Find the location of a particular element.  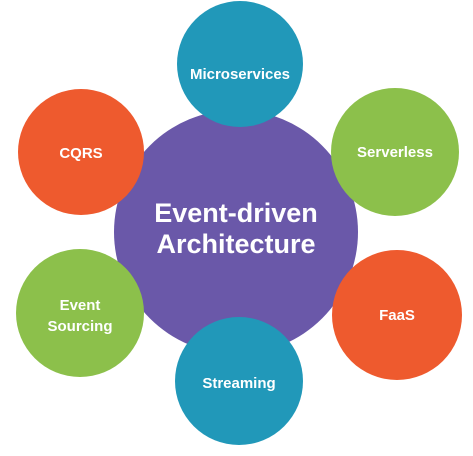

node-faas: FaaS is located at coordinates (397, 315).